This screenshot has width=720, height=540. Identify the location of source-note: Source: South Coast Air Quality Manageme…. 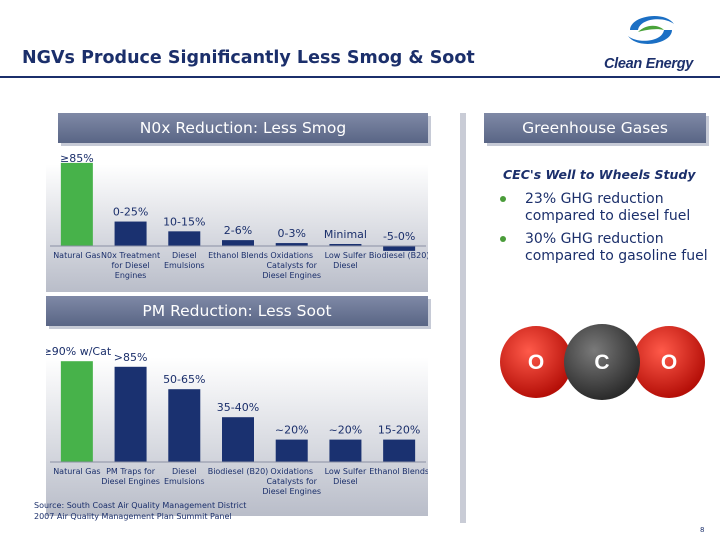
(140, 511).